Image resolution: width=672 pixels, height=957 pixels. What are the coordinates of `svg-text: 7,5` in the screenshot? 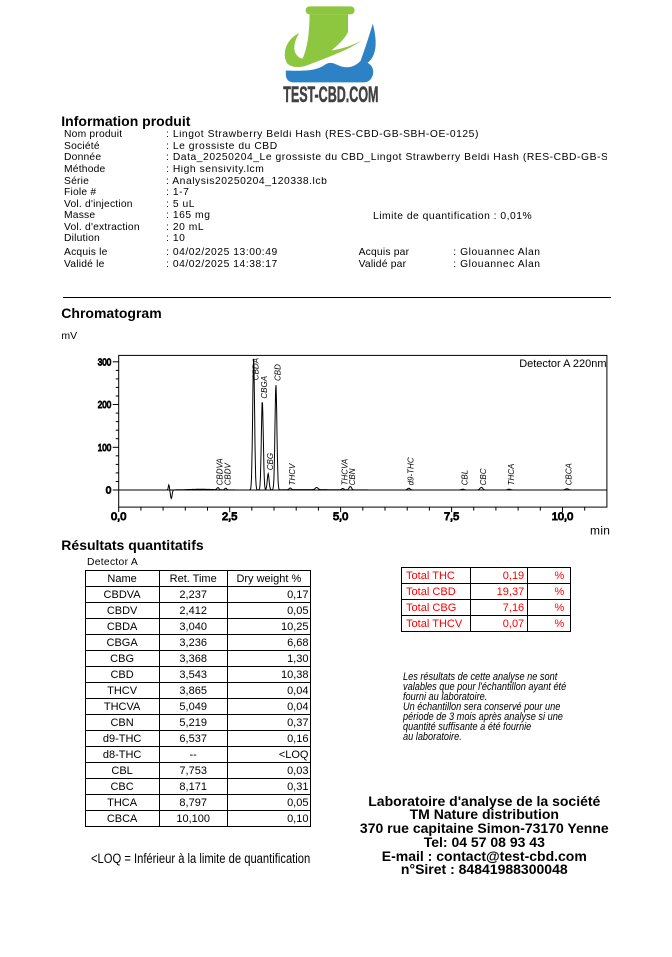 It's located at (451, 517).